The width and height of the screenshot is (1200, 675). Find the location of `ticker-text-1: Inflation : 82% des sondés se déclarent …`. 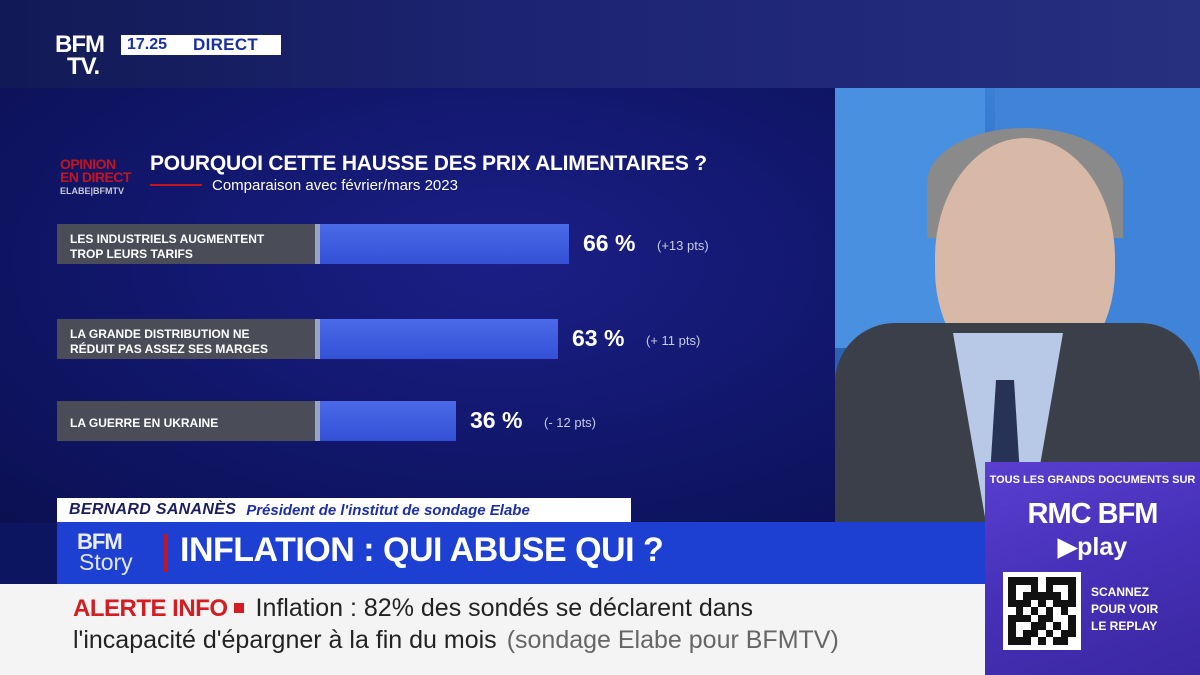

ticker-text-1: Inflation : 82% des sondés se déclarent … is located at coordinates (504, 608).